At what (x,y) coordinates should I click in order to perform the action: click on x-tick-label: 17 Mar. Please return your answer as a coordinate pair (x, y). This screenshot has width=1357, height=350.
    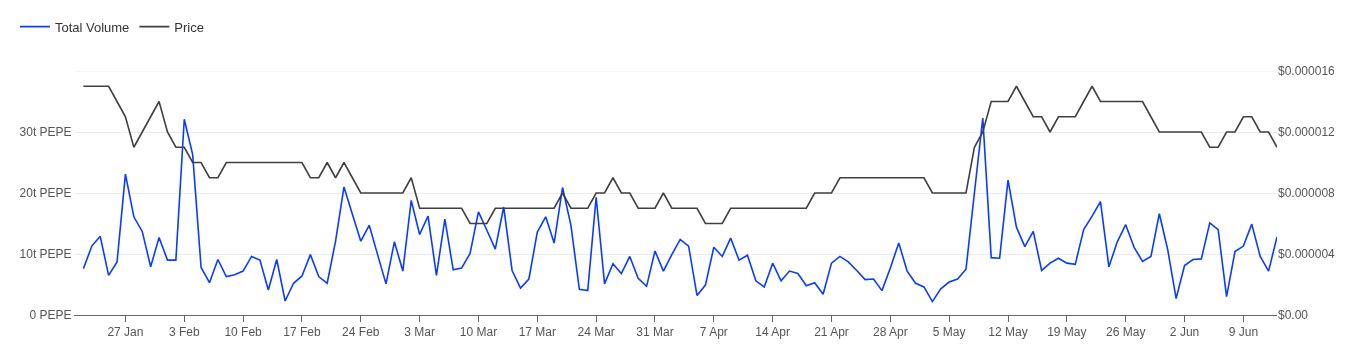
    Looking at the image, I should click on (537, 332).